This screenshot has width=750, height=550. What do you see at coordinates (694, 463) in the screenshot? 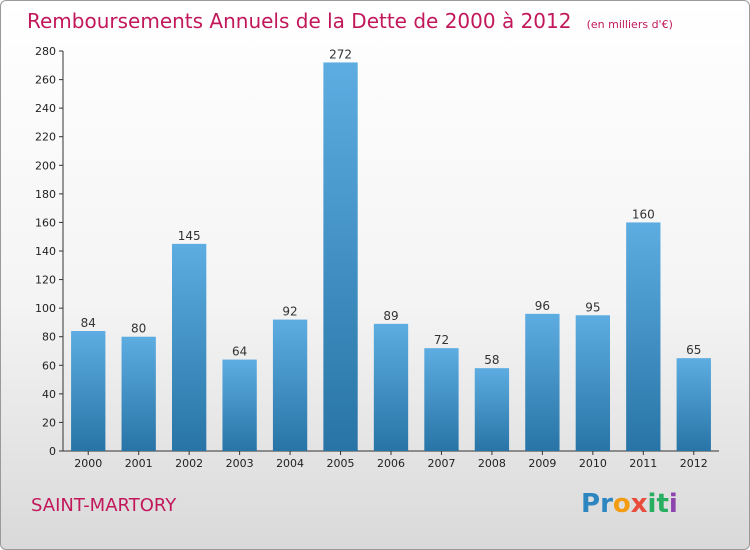
I see `x-tick-label-2012: 2012` at bounding box center [694, 463].